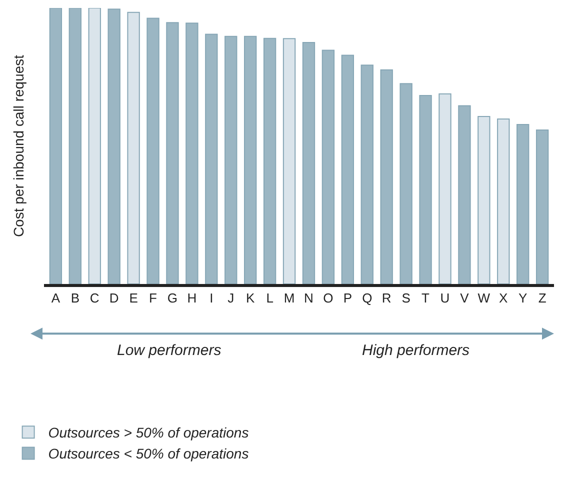  What do you see at coordinates (270, 298) in the screenshot?
I see `x-tick-label: L` at bounding box center [270, 298].